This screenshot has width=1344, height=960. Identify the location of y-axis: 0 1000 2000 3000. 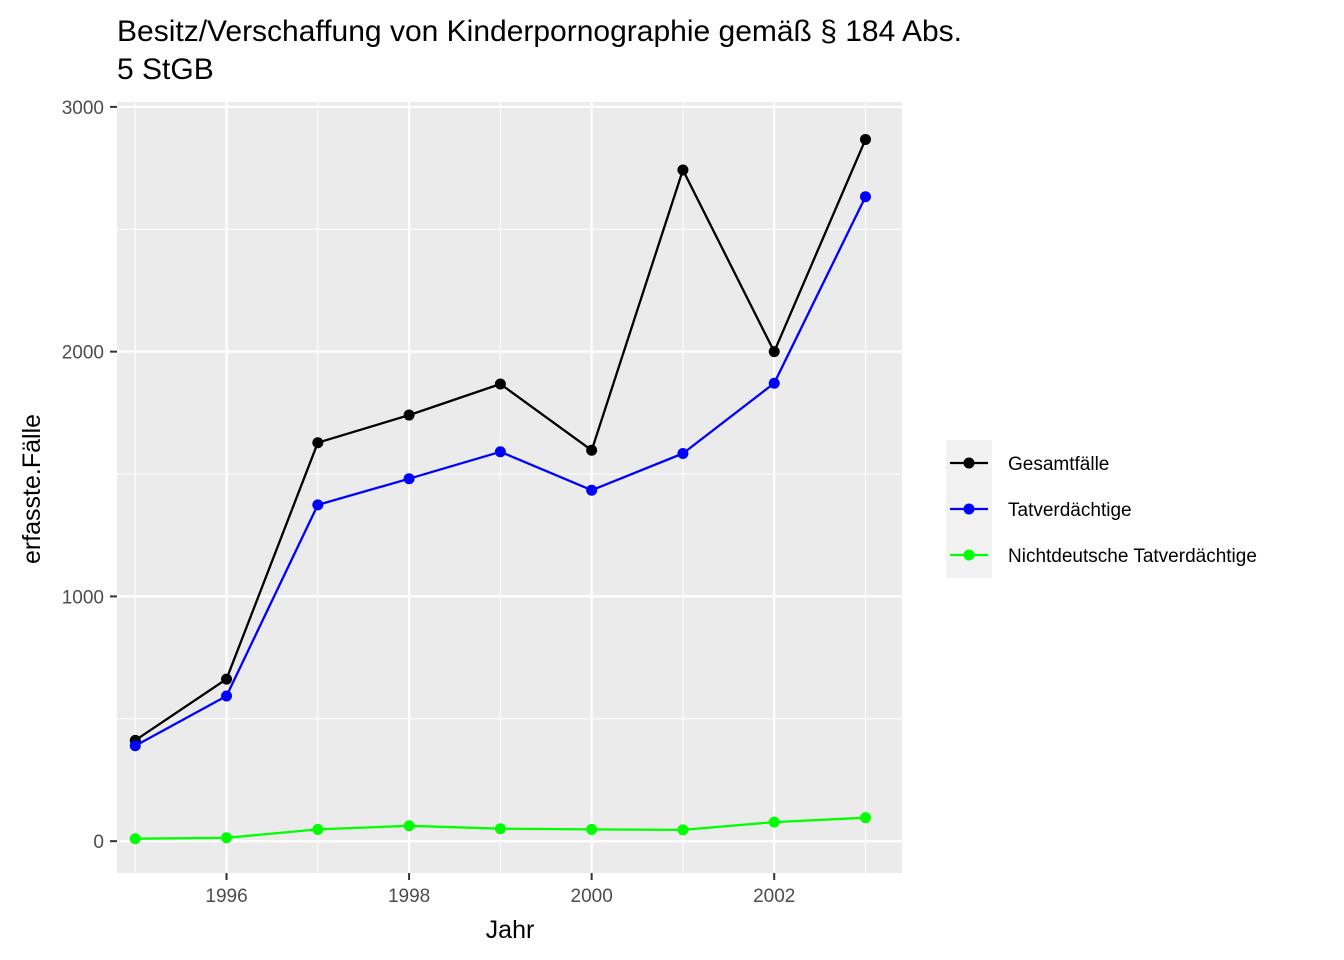
(89, 475).